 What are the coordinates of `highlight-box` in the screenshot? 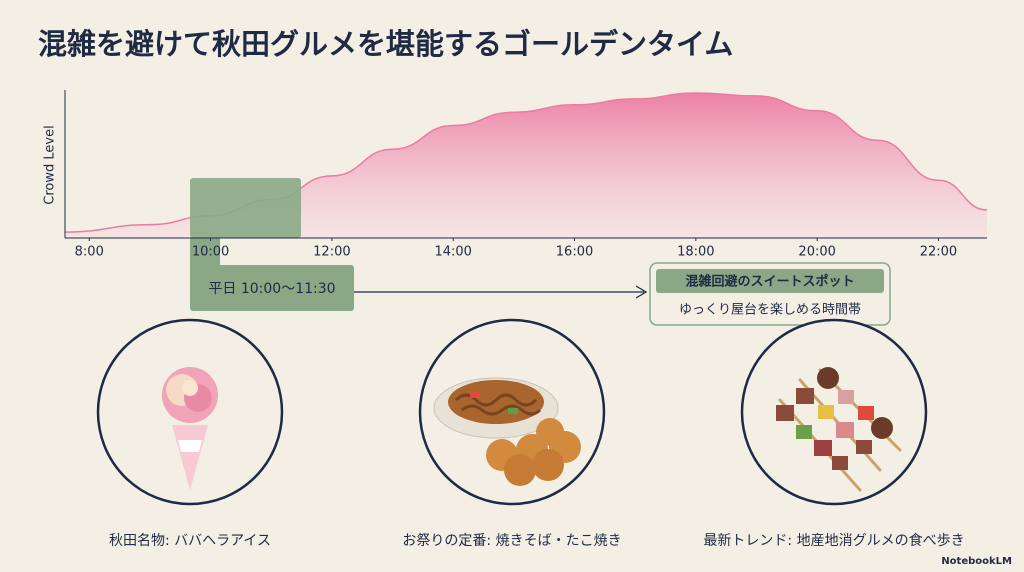 It's located at (272, 288).